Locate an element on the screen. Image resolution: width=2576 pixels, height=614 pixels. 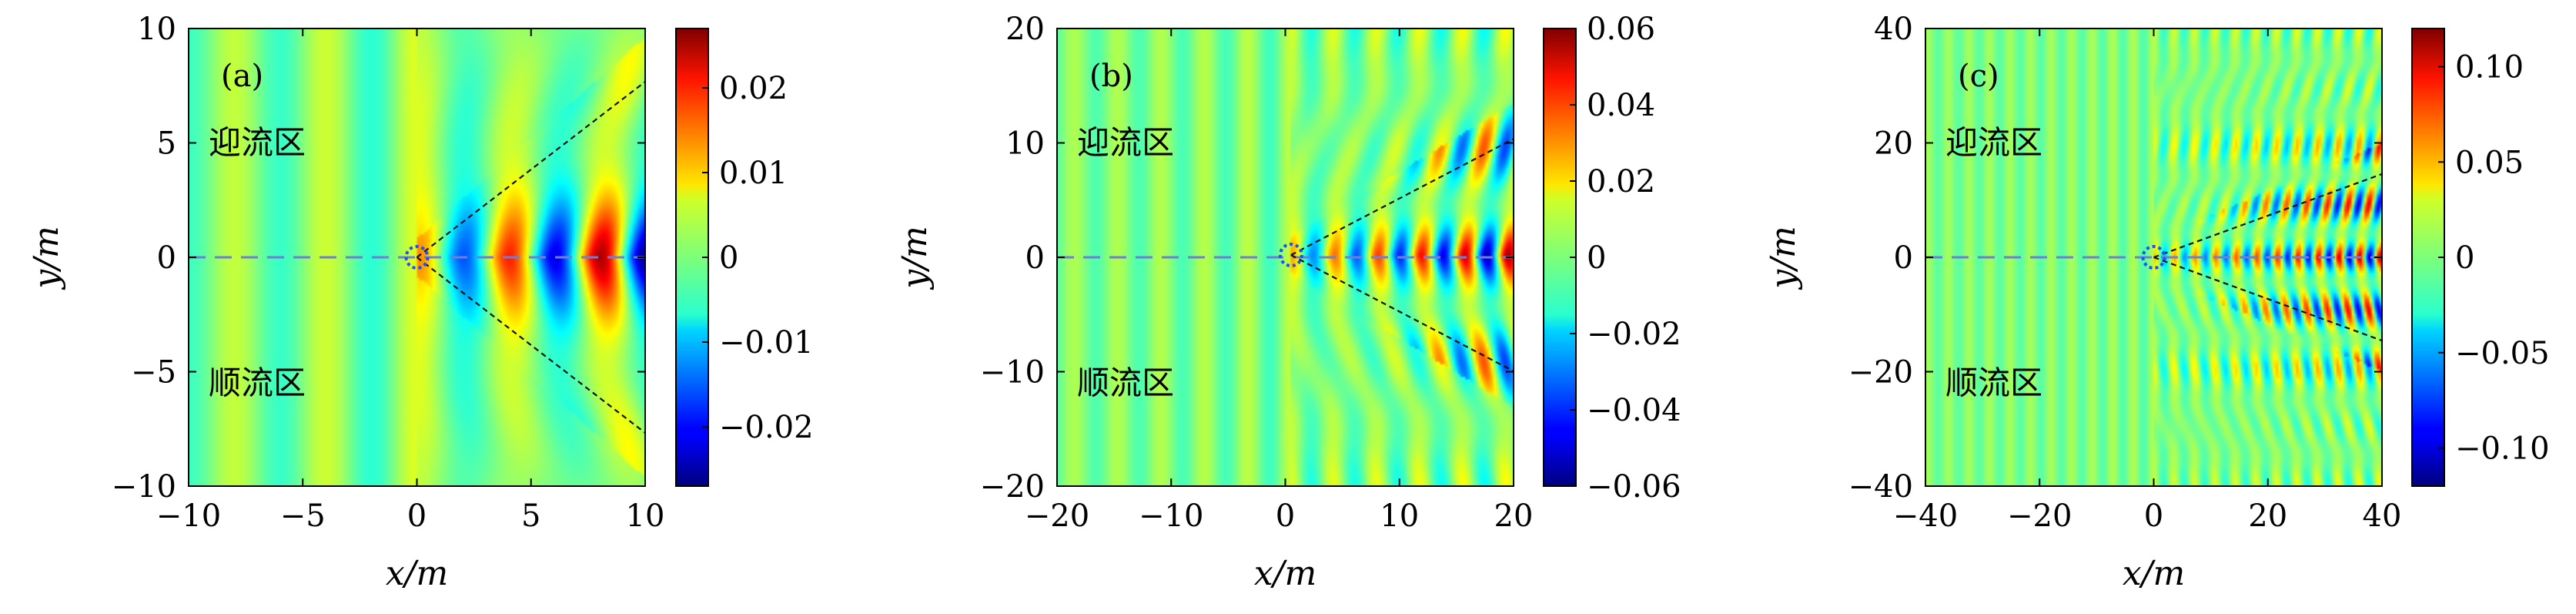
panel-label: (b) is located at coordinates (1111, 76).